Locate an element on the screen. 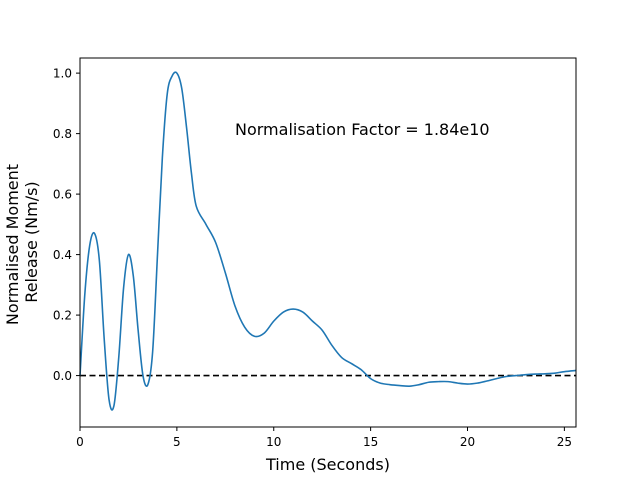 The image size is (640, 480). x-tick-label: 5 is located at coordinates (177, 442).